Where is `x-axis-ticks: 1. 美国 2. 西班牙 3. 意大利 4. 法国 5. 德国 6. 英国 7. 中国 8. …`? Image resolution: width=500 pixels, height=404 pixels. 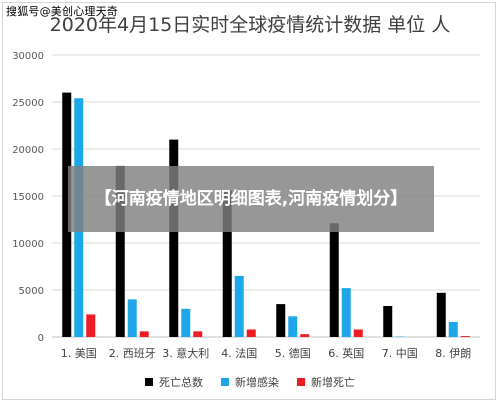
x-axis-ticks: 1. 美国 2. 西班牙 3. 意大利 4. 法国 5. 德国 6. 英国 7. 中国 8. … is located at coordinates (266, 353).